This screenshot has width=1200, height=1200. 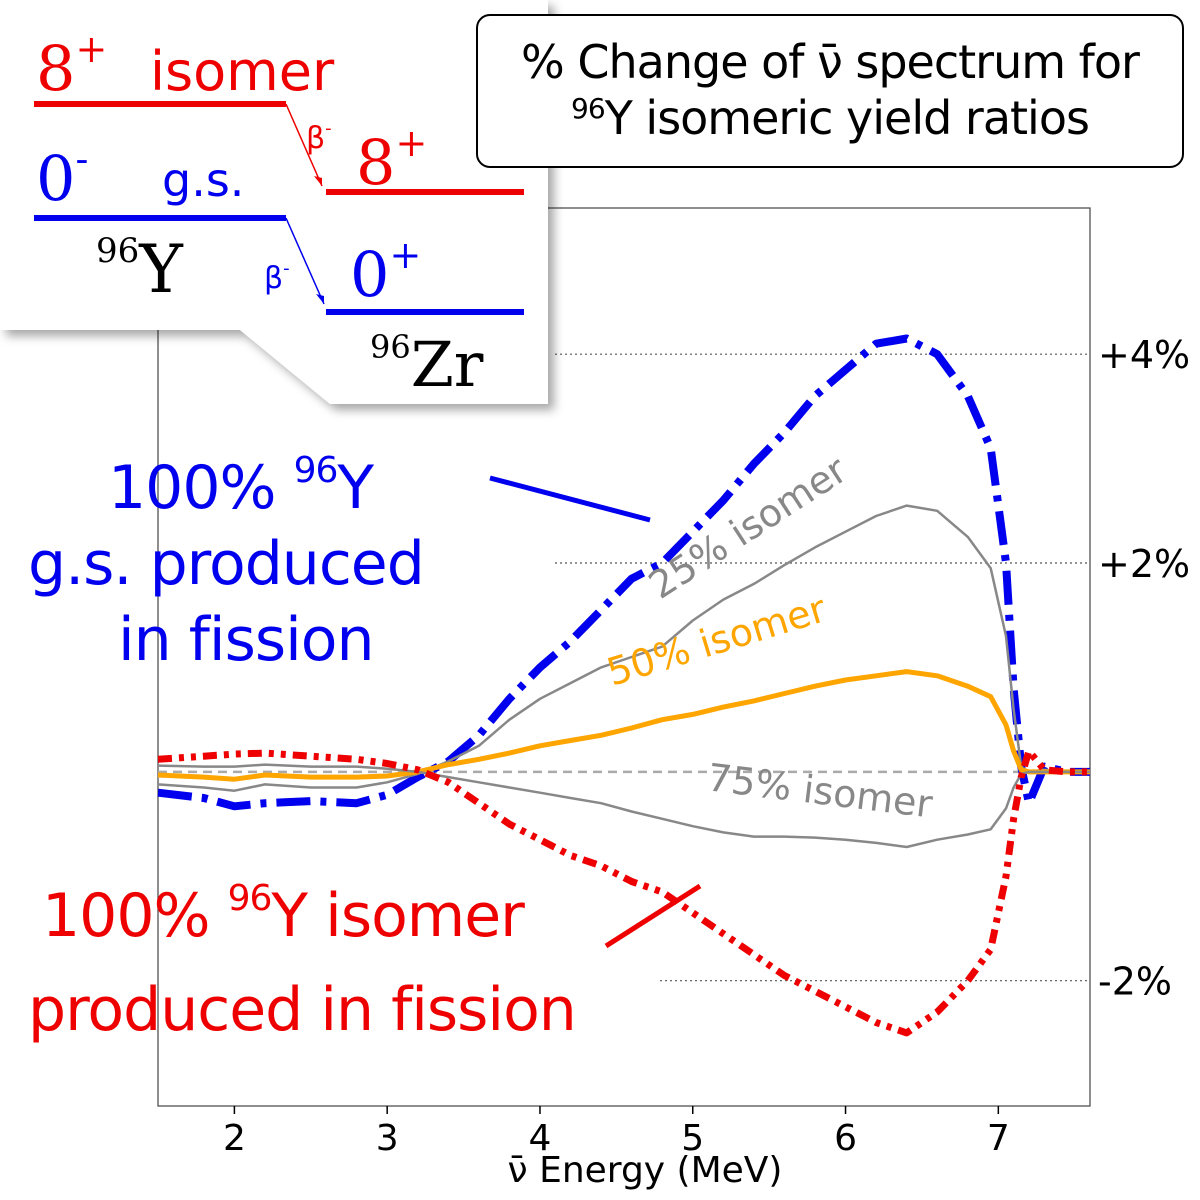 What do you see at coordinates (304, 145) in the screenshot?
I see `isomer-beta-arrow` at bounding box center [304, 145].